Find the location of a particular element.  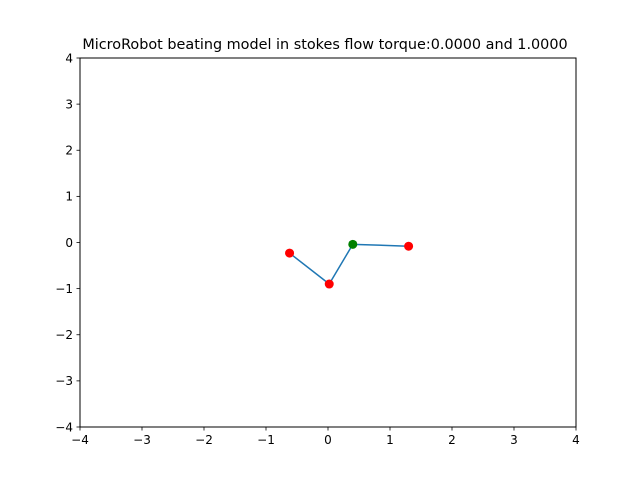

y-tick-label: −4 is located at coordinates (64, 427).